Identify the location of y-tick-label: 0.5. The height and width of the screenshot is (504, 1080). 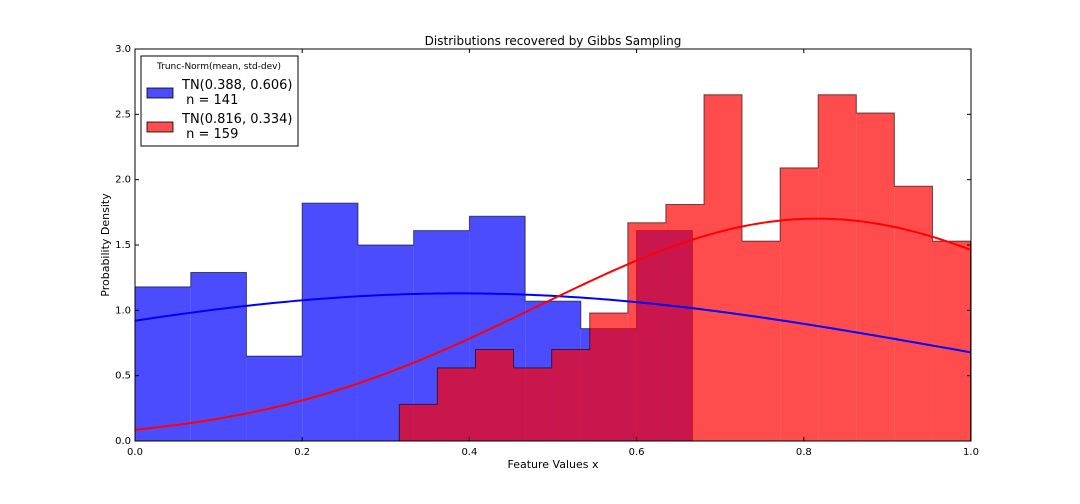
(123, 376).